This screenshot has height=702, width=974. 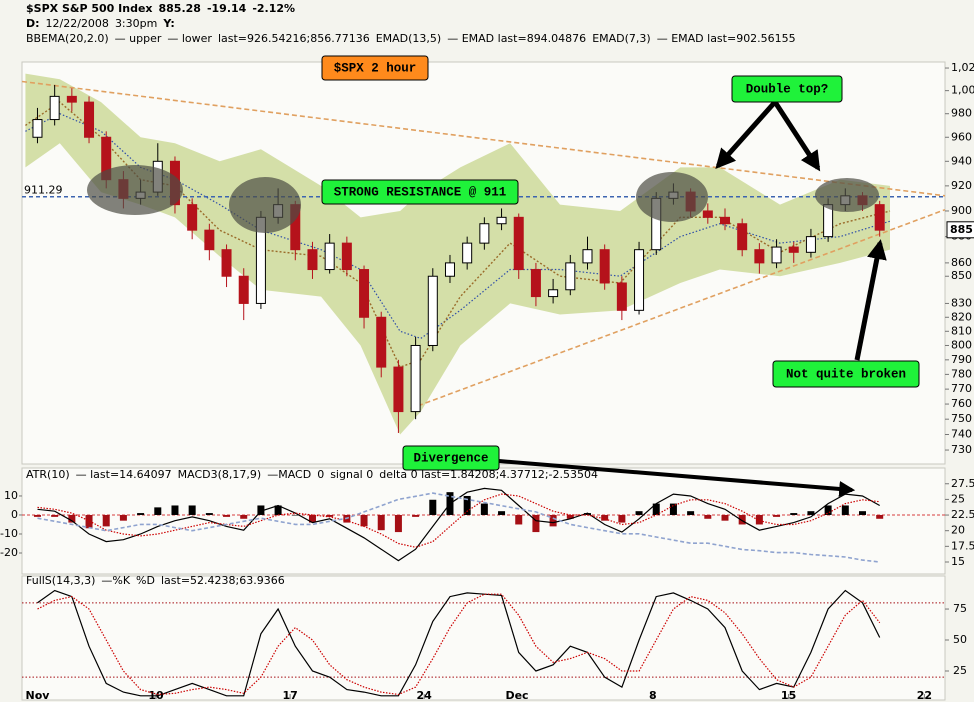 I want to click on legend-text: signal 0, so click(x=351, y=474).